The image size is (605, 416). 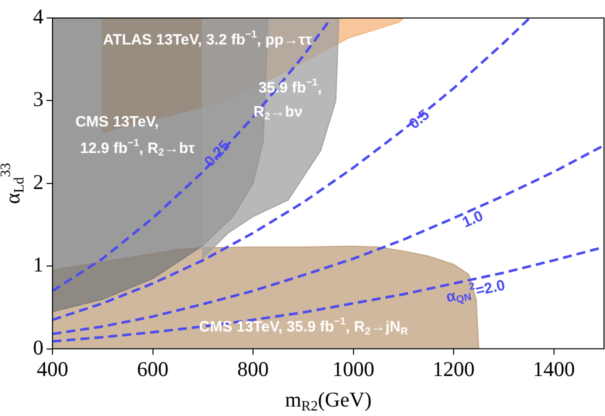 What do you see at coordinates (38, 182) in the screenshot?
I see `y-tick-label: 2` at bounding box center [38, 182].